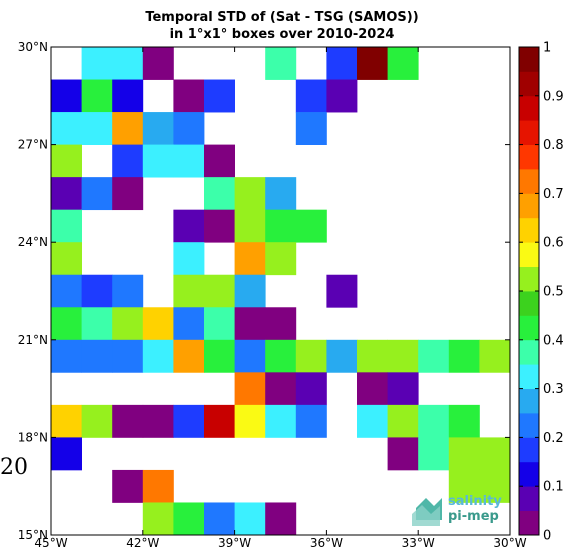 The image size is (569, 549). Describe the element at coordinates (326, 542) in the screenshot. I see `x-tick-label: 36°W` at that location.